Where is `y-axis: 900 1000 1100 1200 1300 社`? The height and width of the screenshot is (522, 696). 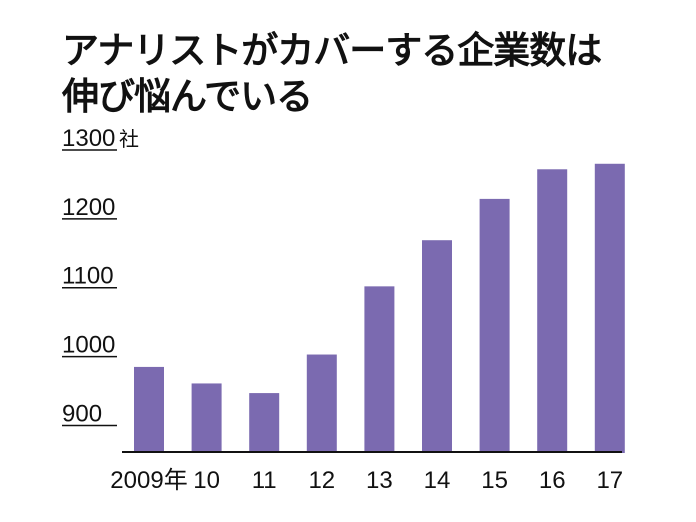
y-axis: 900 1000 1100 1200 1300 社 is located at coordinates (100, 276).